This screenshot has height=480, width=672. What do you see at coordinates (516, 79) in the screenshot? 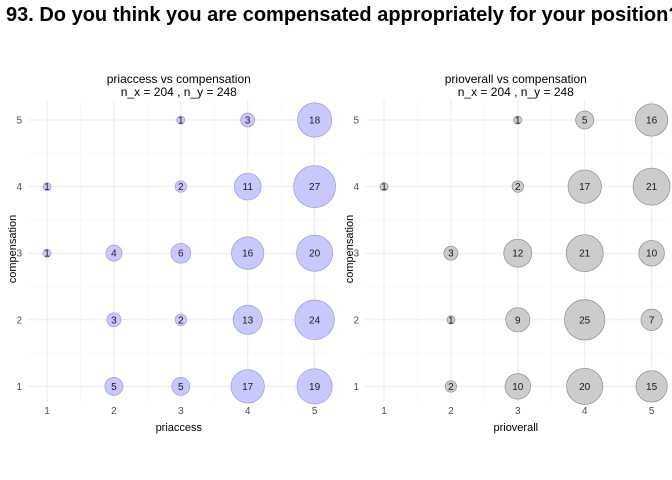
I see `chart-title: prioverall vs compensation` at bounding box center [516, 79].